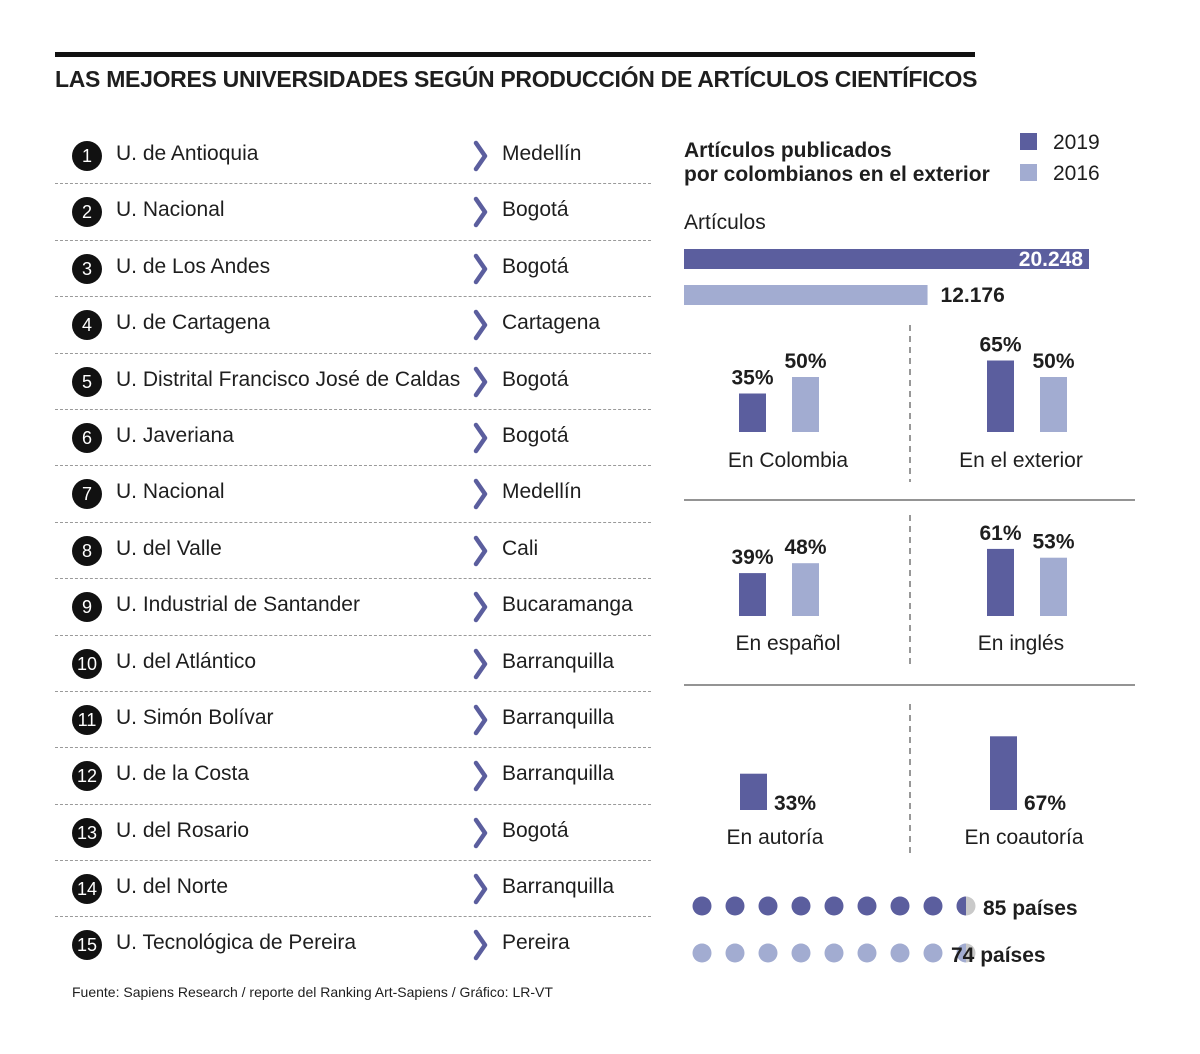 This screenshot has width=1200, height=1054. What do you see at coordinates (1076, 173) in the screenshot?
I see `legend-label-2016: 2016` at bounding box center [1076, 173].